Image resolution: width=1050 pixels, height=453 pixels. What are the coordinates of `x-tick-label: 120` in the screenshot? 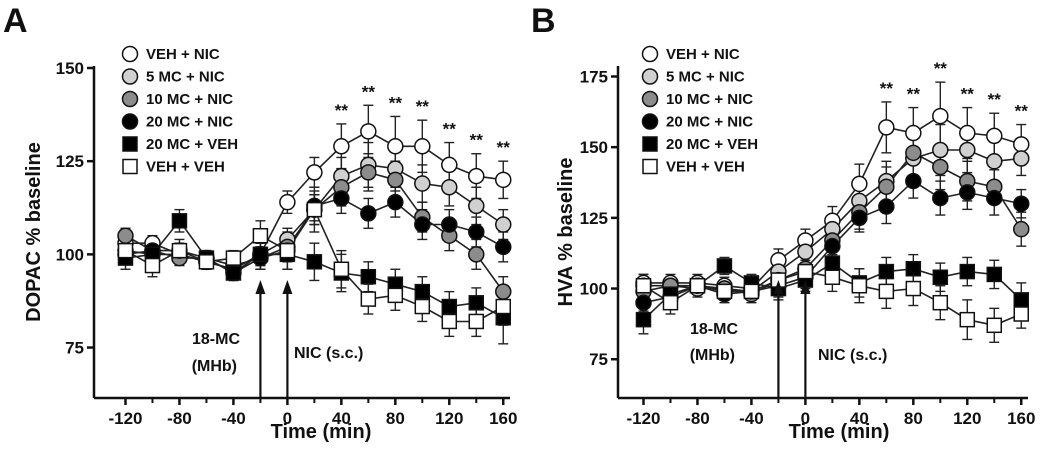 It's located at (967, 418).